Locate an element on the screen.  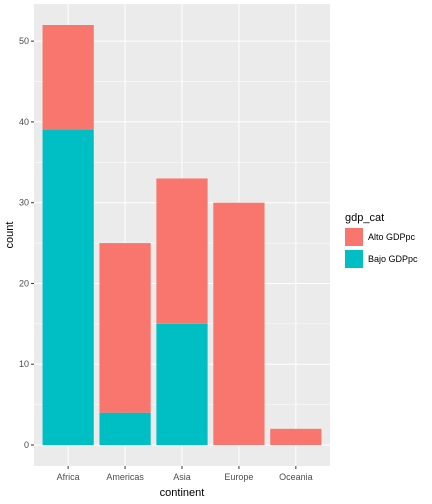
x-axis: Africa Americas Asia Europe Oceania is located at coordinates (185, 474).